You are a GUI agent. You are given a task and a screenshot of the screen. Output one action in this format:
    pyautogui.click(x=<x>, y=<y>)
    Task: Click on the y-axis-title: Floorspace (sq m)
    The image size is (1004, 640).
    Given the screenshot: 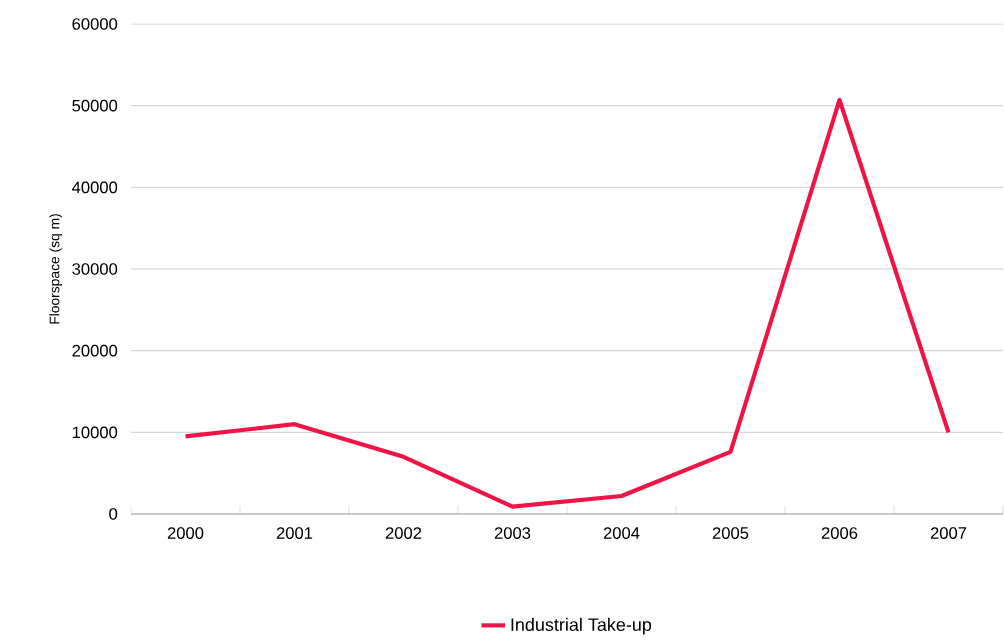 What is the action you would take?
    pyautogui.click(x=56, y=269)
    